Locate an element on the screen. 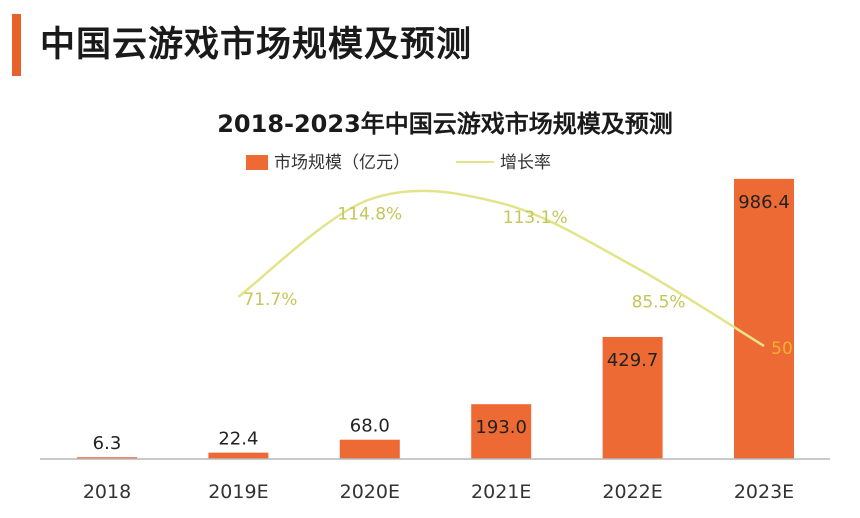  heading-accent-bar is located at coordinates (16, 45).